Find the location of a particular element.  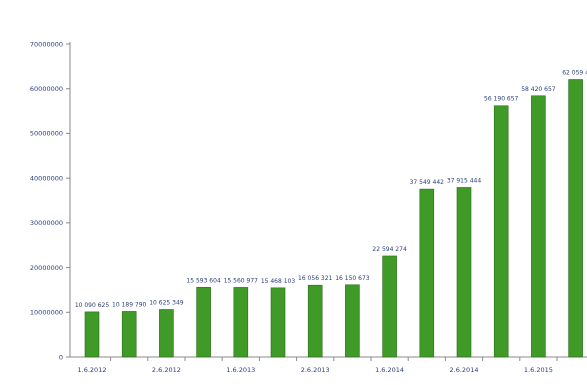

data-label: 15 593 604 is located at coordinates (203, 280).